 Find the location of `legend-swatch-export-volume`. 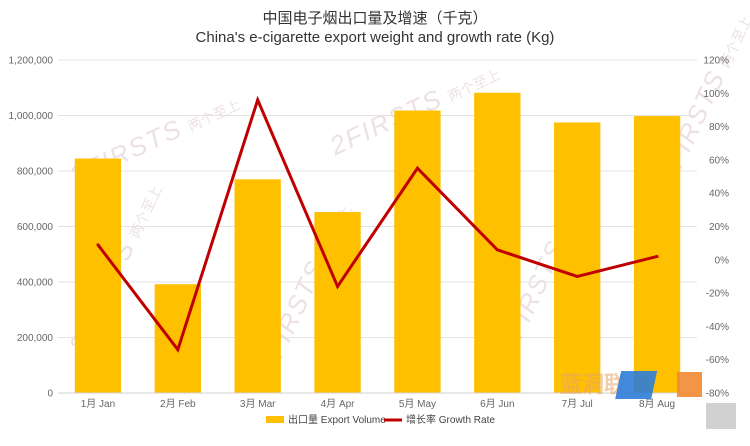

legend-swatch-export-volume is located at coordinates (275, 419).